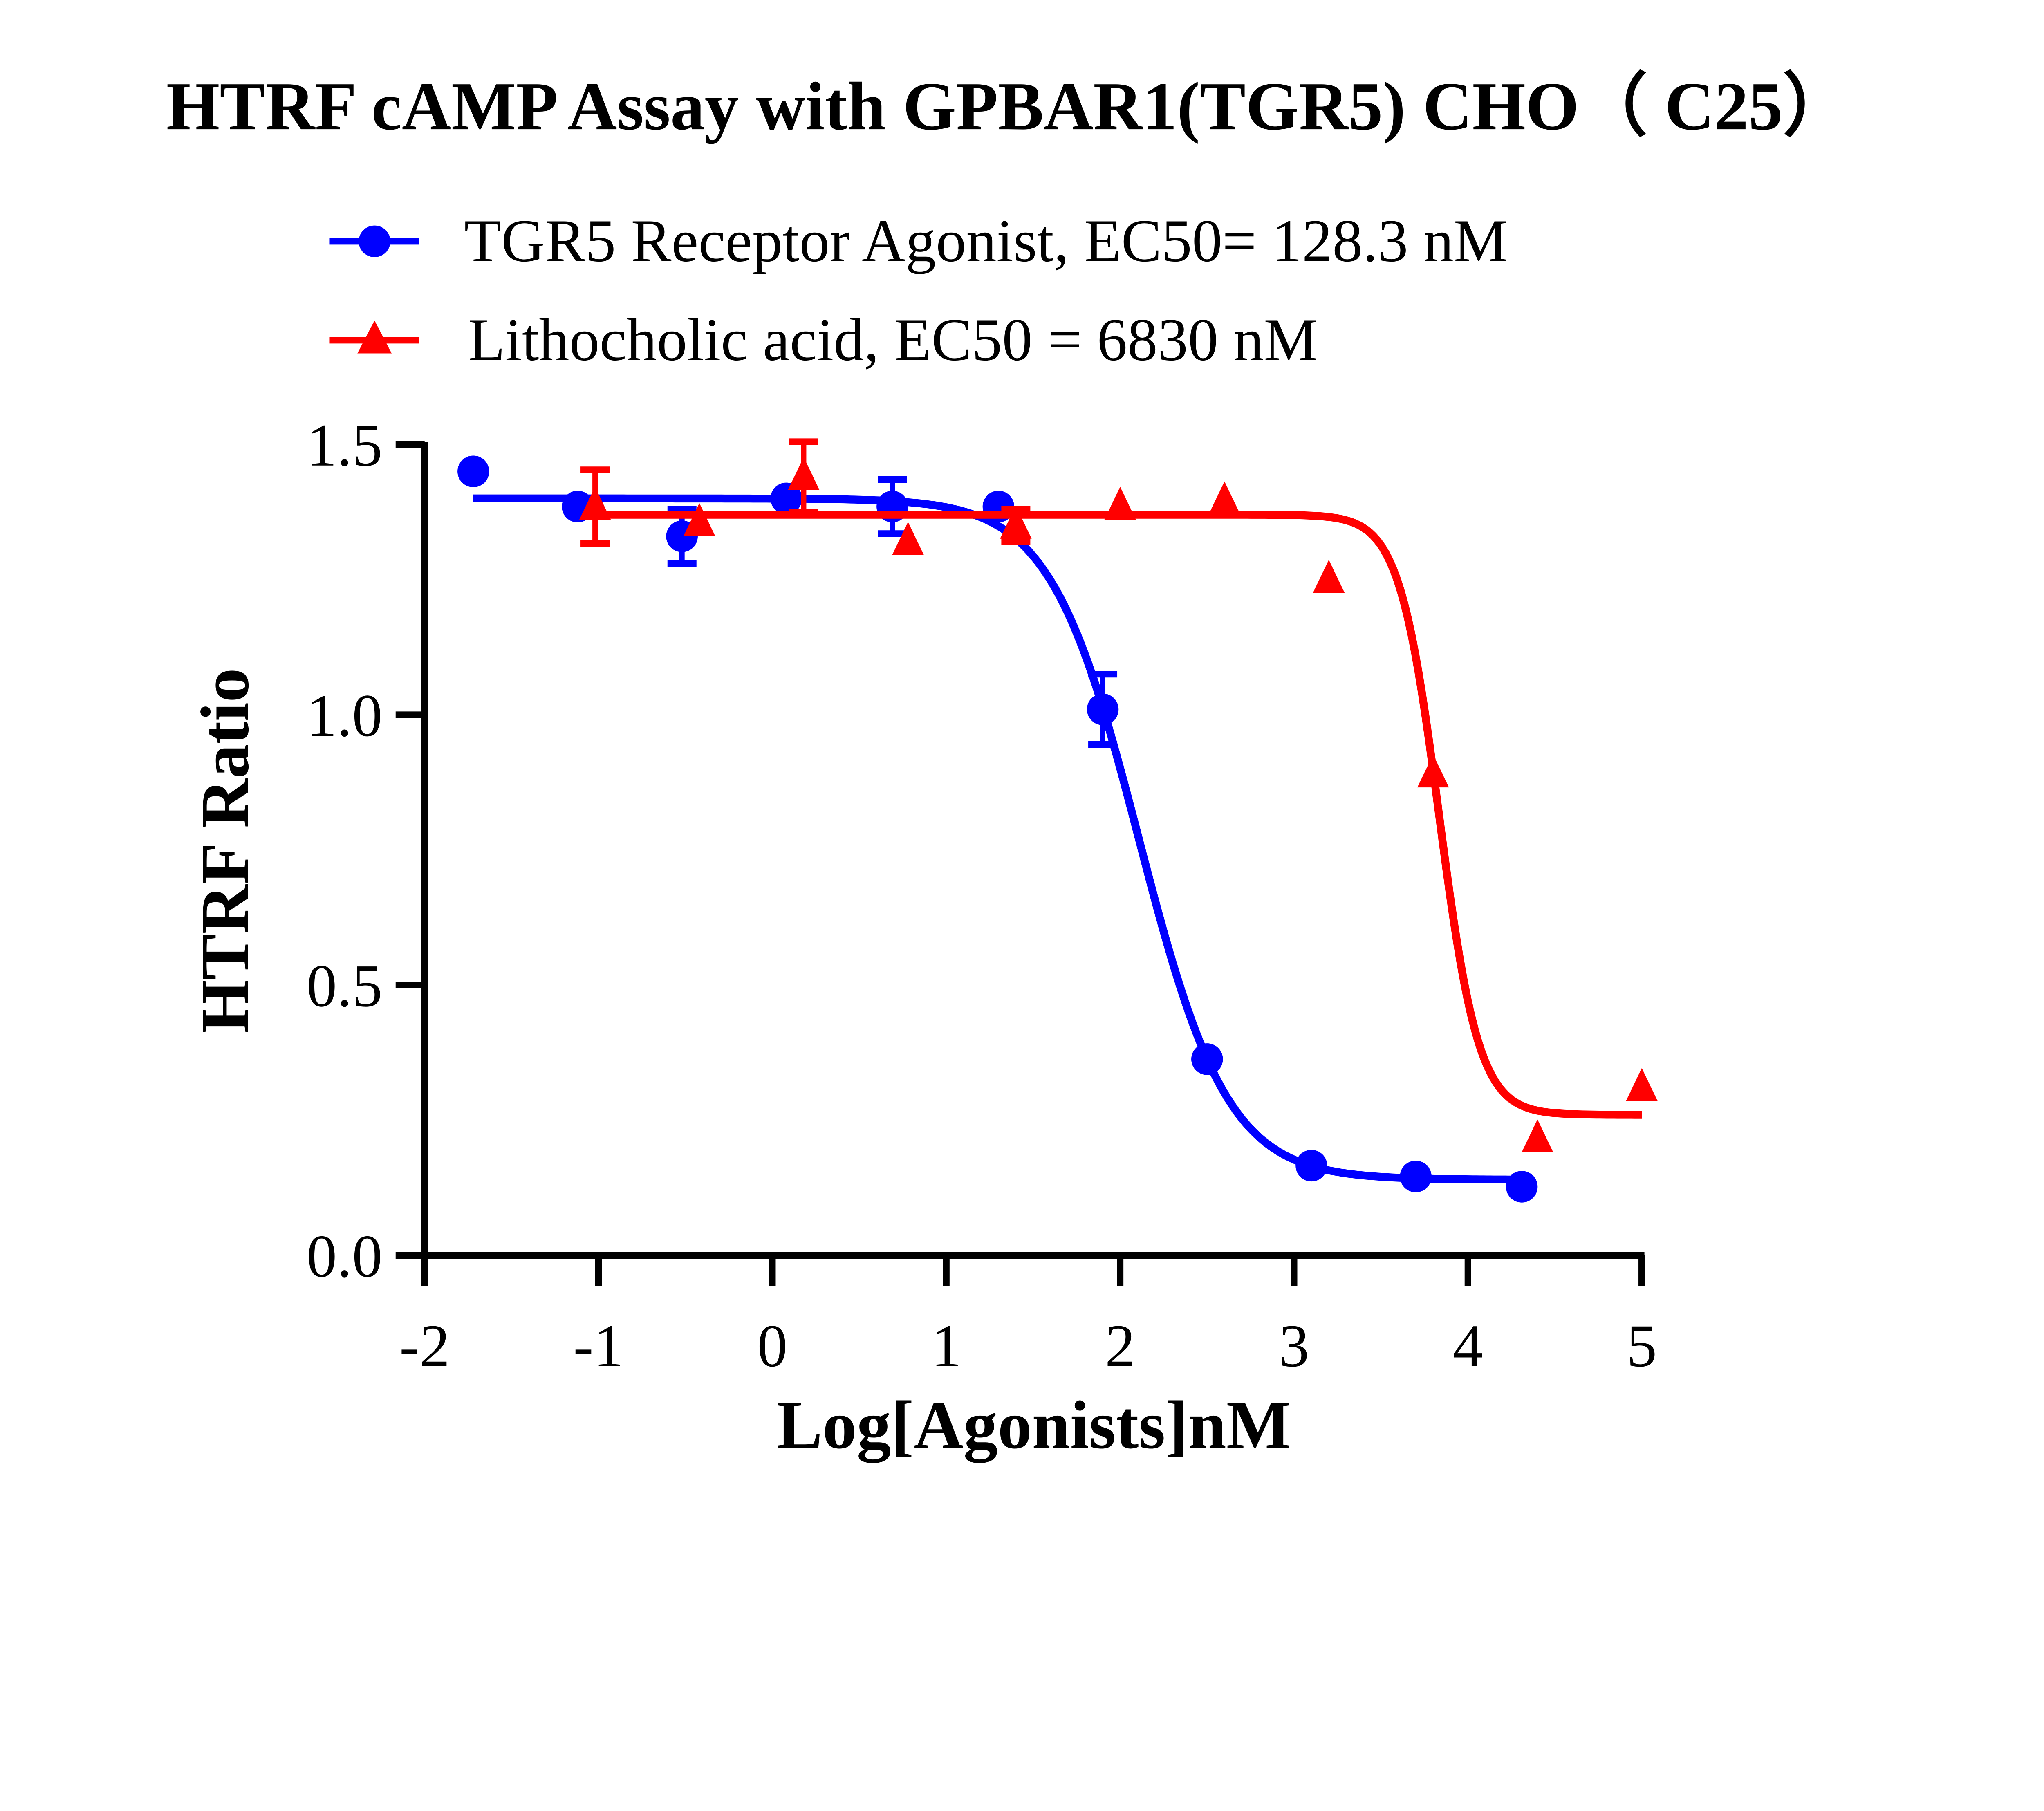  Describe the element at coordinates (345, 445) in the screenshot. I see `y-tick-label: 1.5` at that location.